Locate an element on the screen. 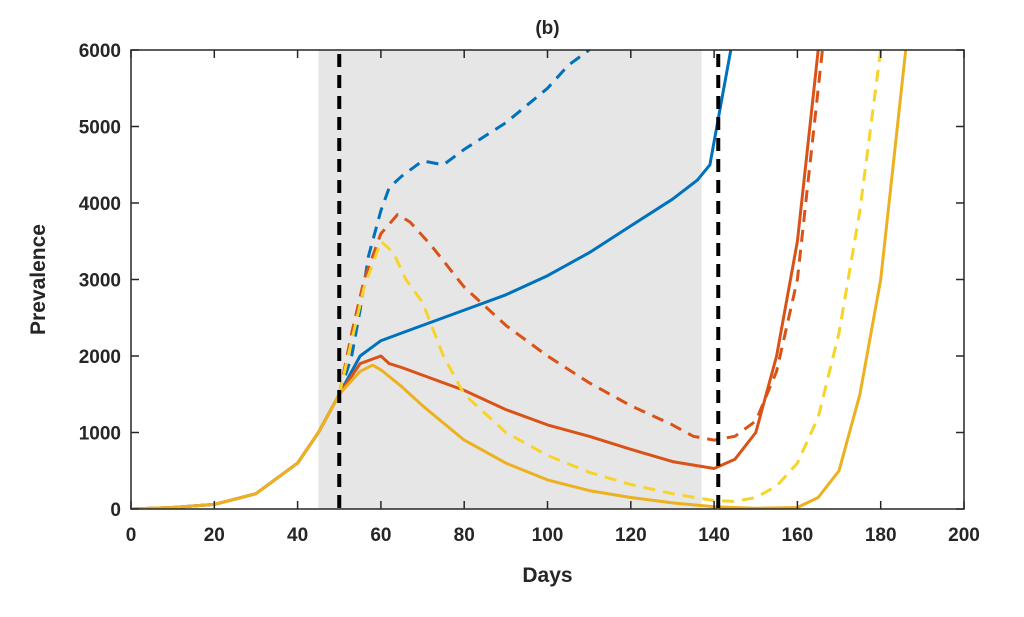 Image resolution: width=1024 pixels, height=617 pixels. x-tick-label: 160 is located at coordinates (798, 535).